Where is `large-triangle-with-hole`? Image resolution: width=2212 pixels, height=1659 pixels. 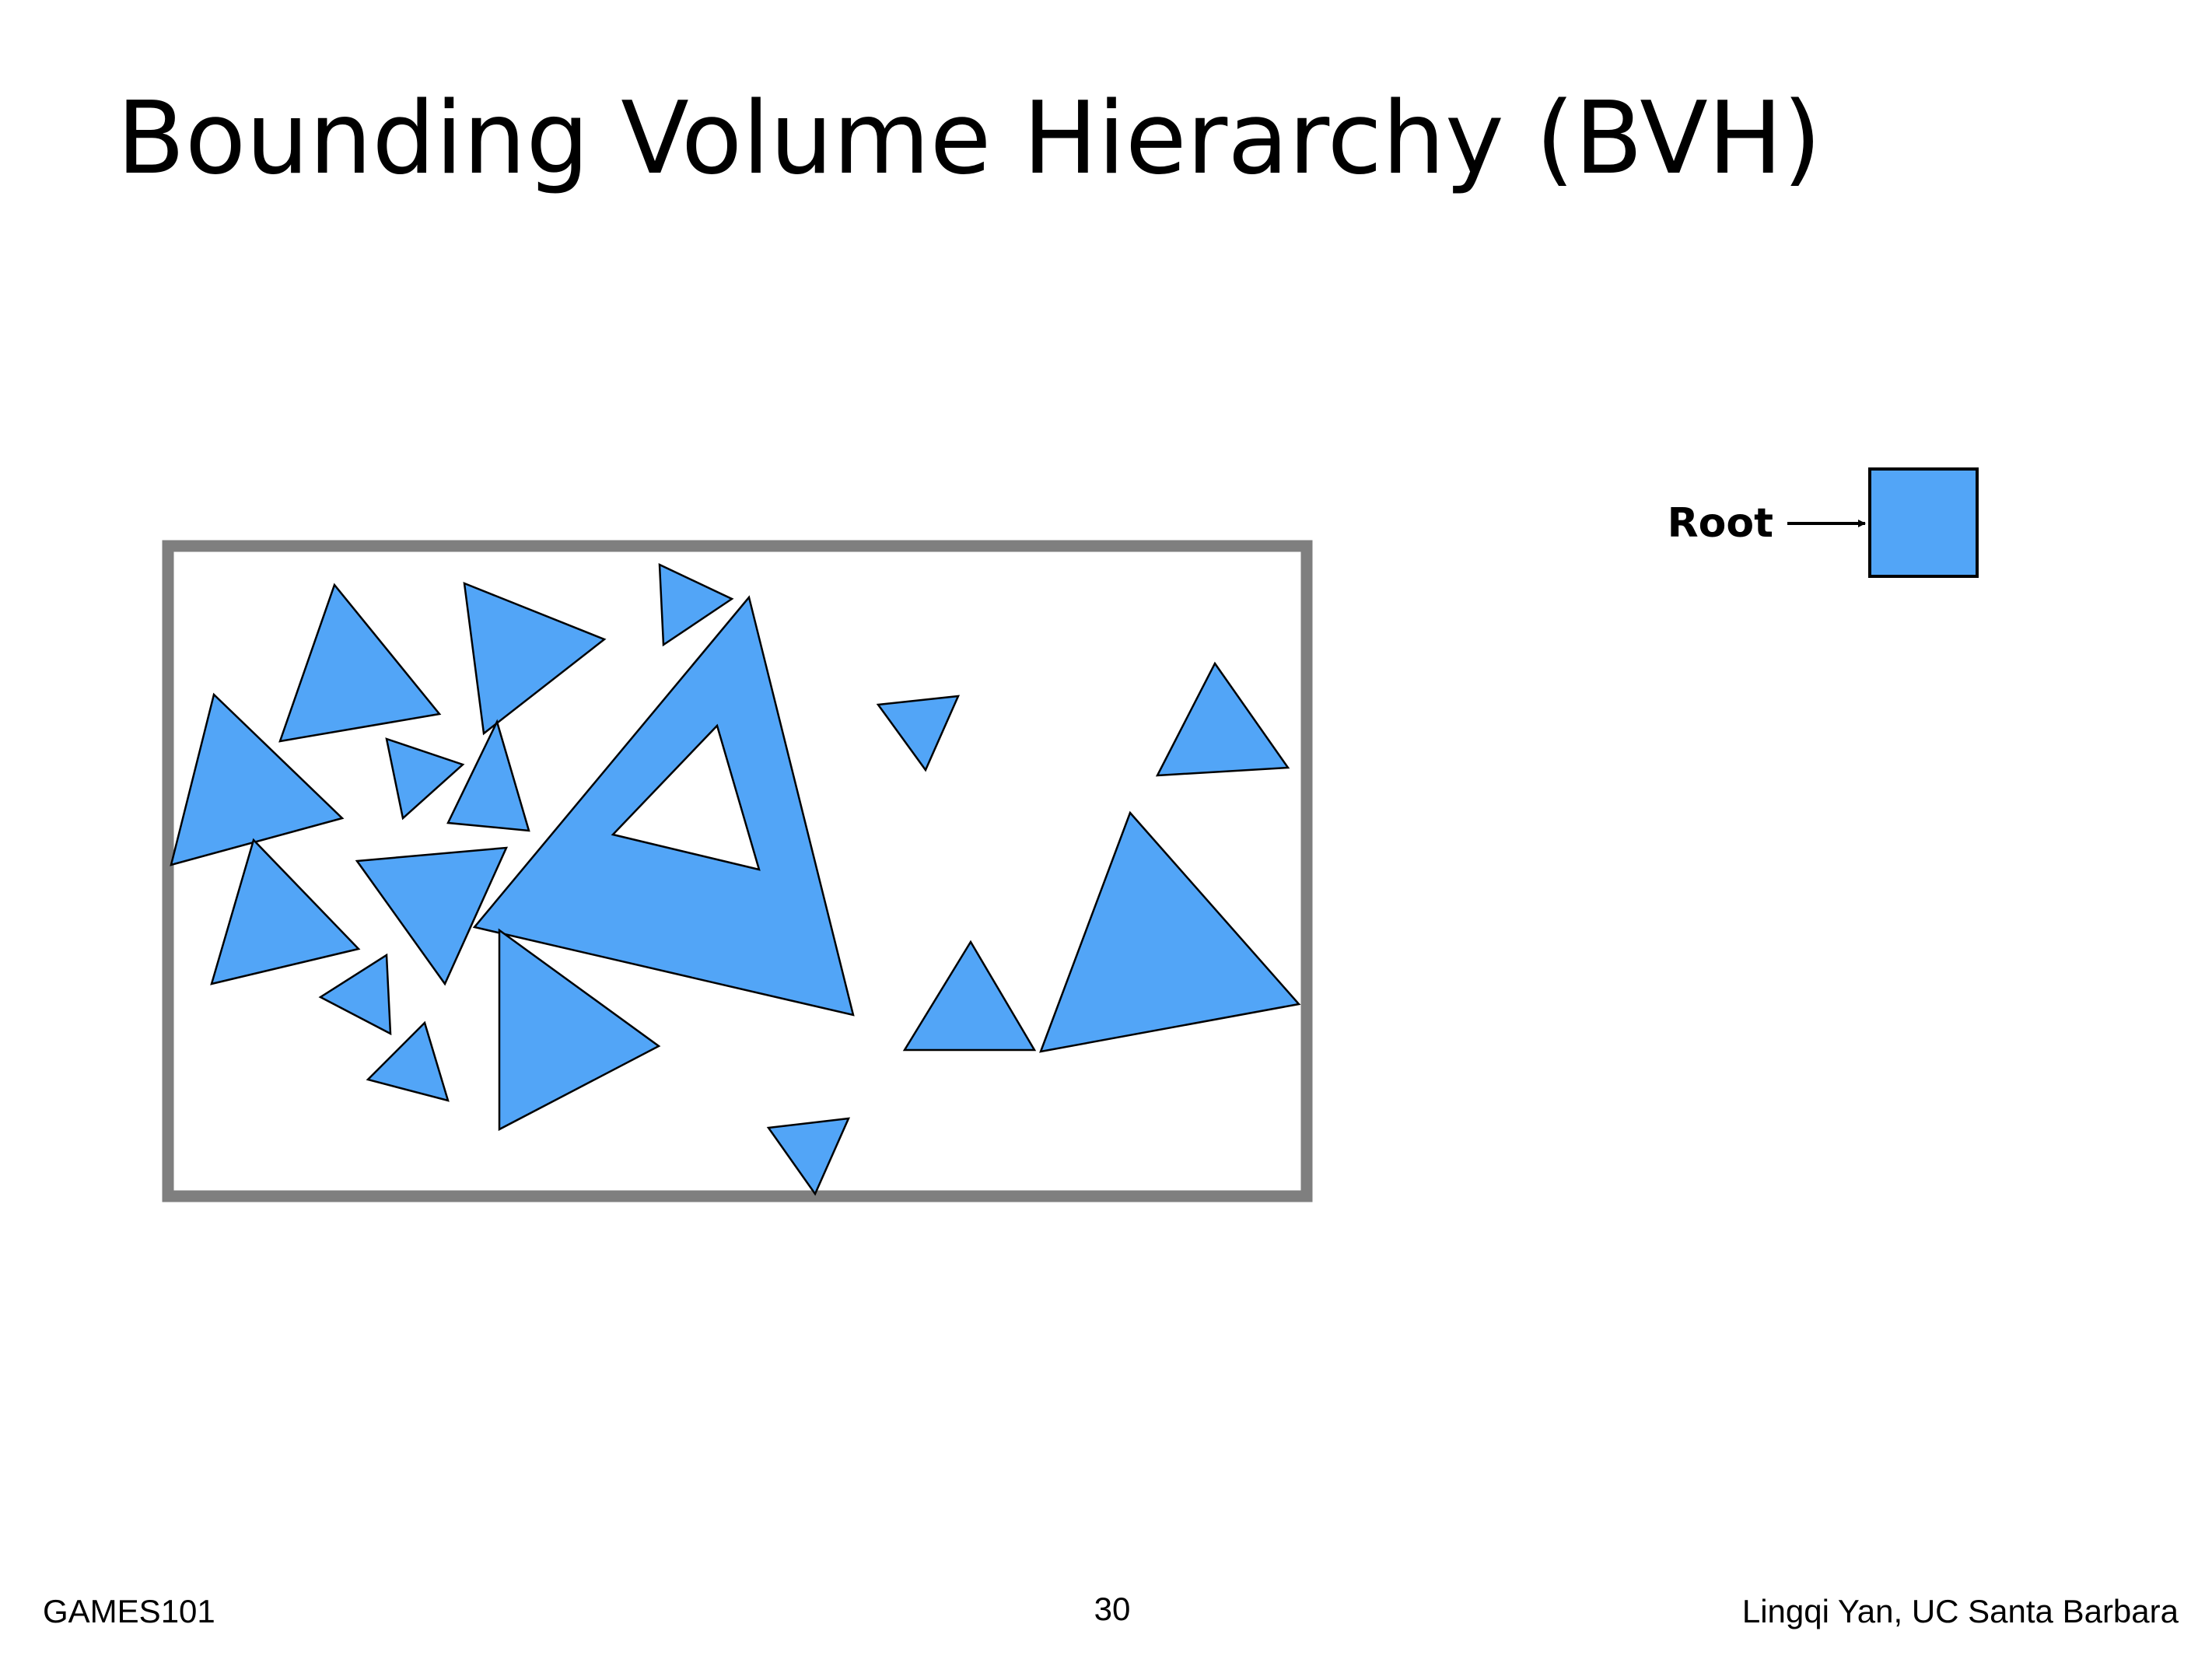 large-triangle-with-hole is located at coordinates (664, 806).